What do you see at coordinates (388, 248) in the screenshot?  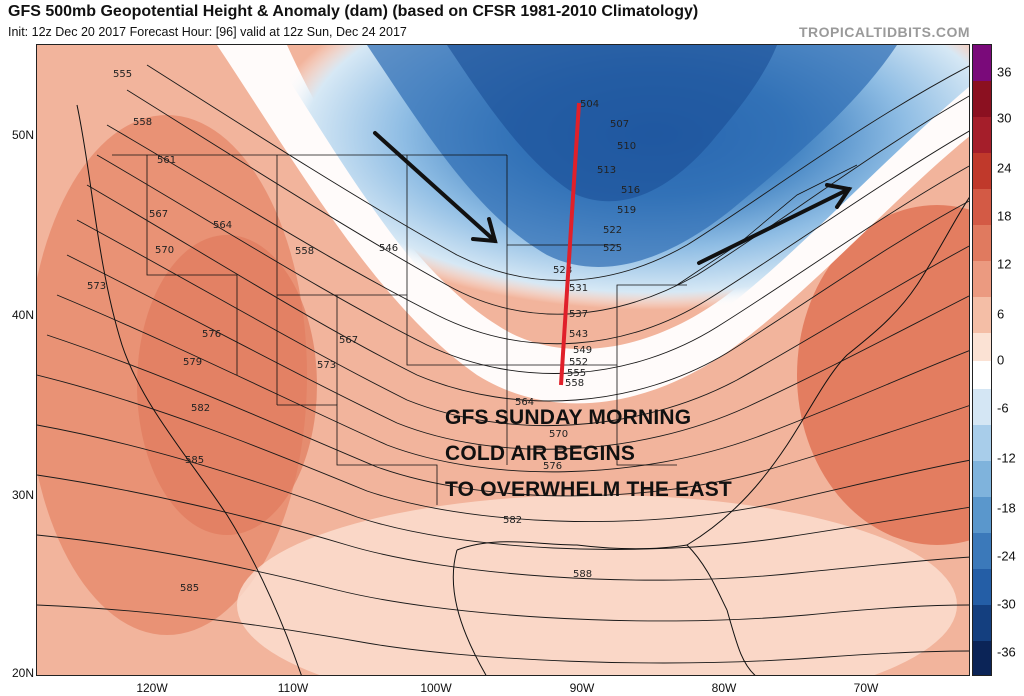 I see `contour-label: 546` at bounding box center [388, 248].